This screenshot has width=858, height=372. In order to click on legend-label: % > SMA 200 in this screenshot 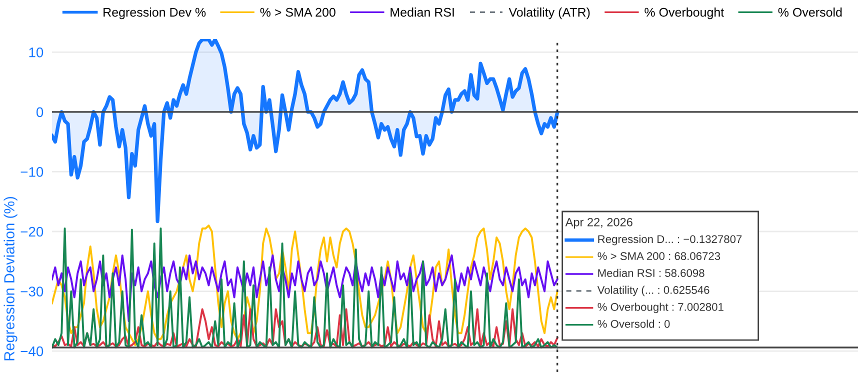, I will do `click(298, 12)`.